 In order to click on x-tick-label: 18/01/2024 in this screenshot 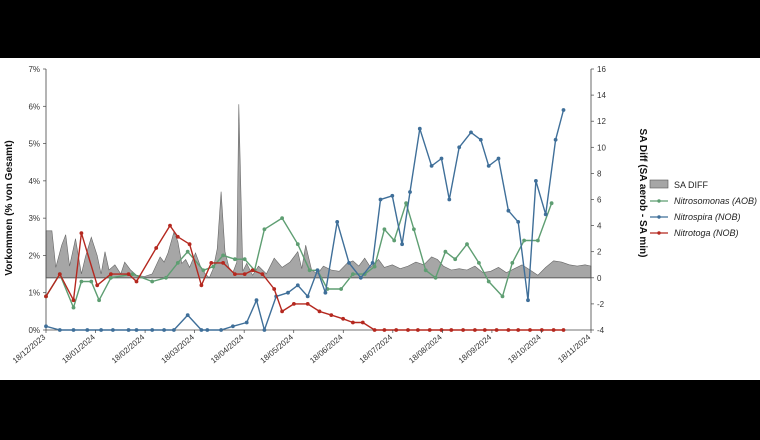, I will do `click(78, 348)`.